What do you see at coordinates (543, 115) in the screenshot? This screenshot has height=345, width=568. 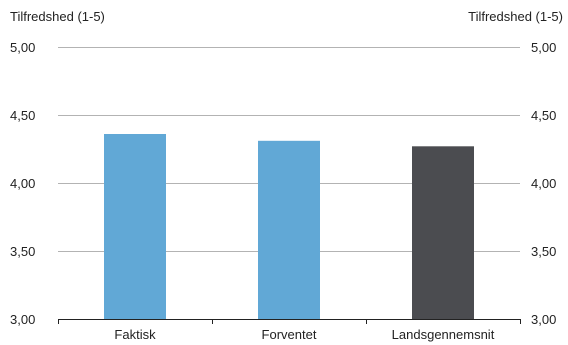 I see `y-tick-label-right: 4,50` at bounding box center [543, 115].